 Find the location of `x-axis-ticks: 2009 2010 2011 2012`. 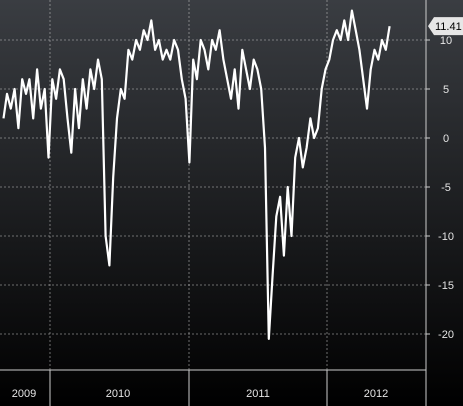

x-axis-ticks: 2009 2010 2011 2012 is located at coordinates (200, 388).